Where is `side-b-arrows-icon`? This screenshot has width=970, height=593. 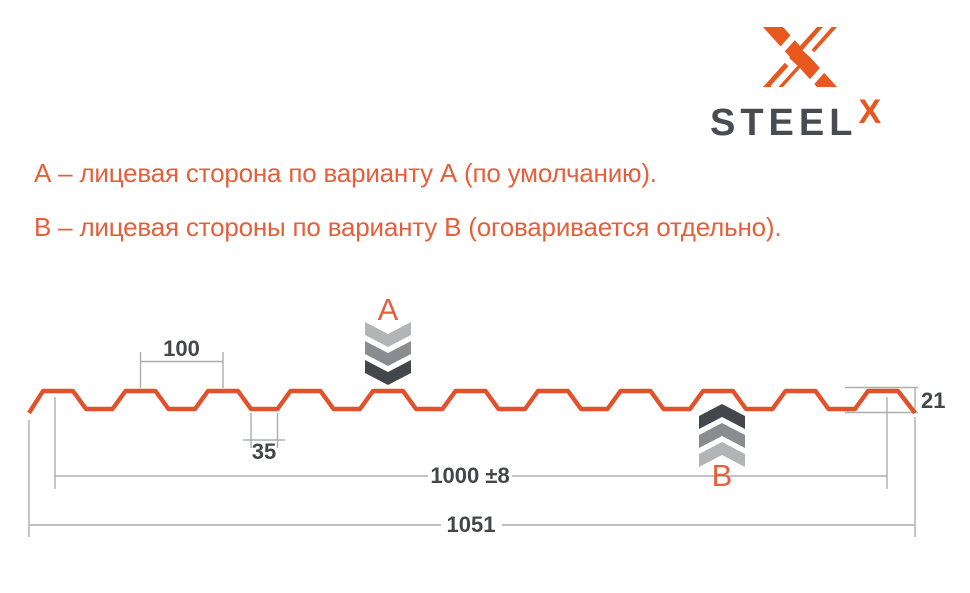
side-b-arrows-icon is located at coordinates (722, 435).